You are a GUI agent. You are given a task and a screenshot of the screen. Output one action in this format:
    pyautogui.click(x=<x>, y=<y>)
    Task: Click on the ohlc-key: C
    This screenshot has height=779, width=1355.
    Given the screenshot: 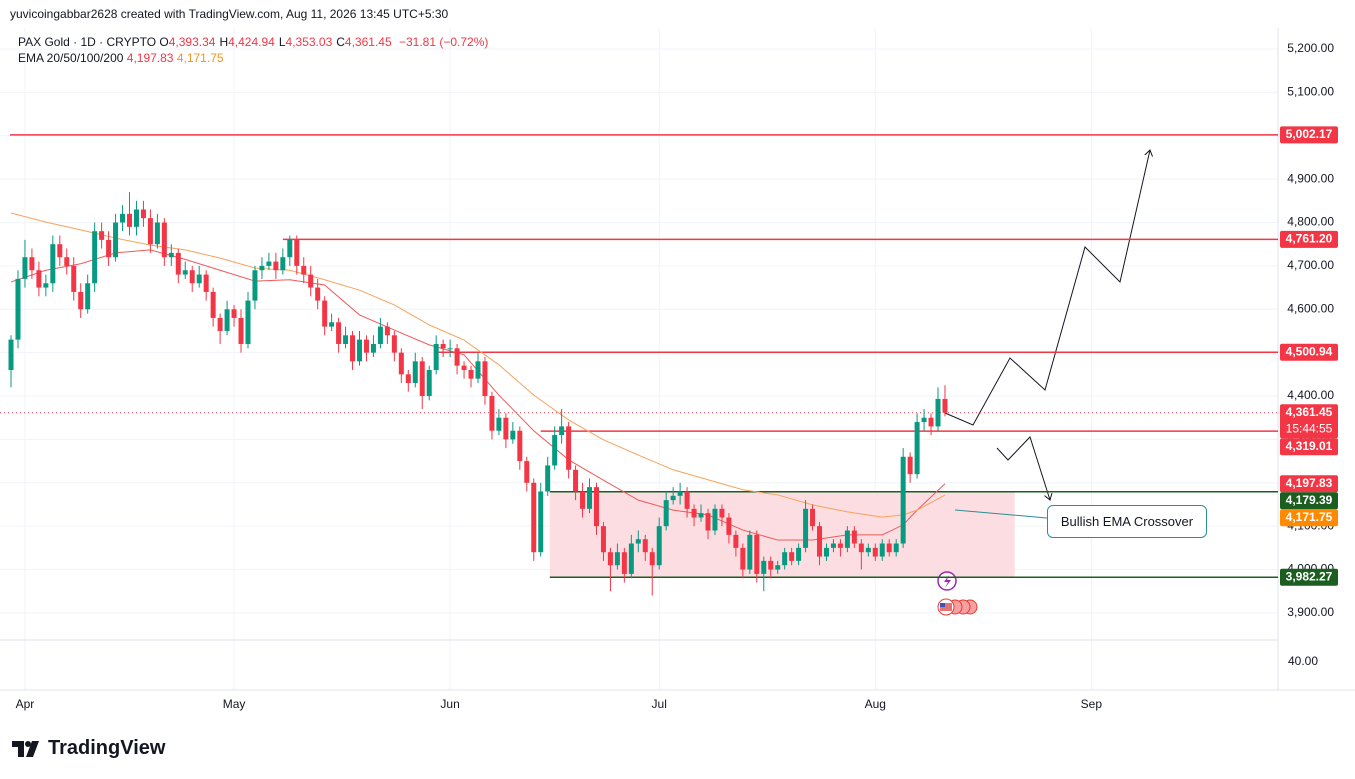 What is the action you would take?
    pyautogui.click(x=340, y=42)
    